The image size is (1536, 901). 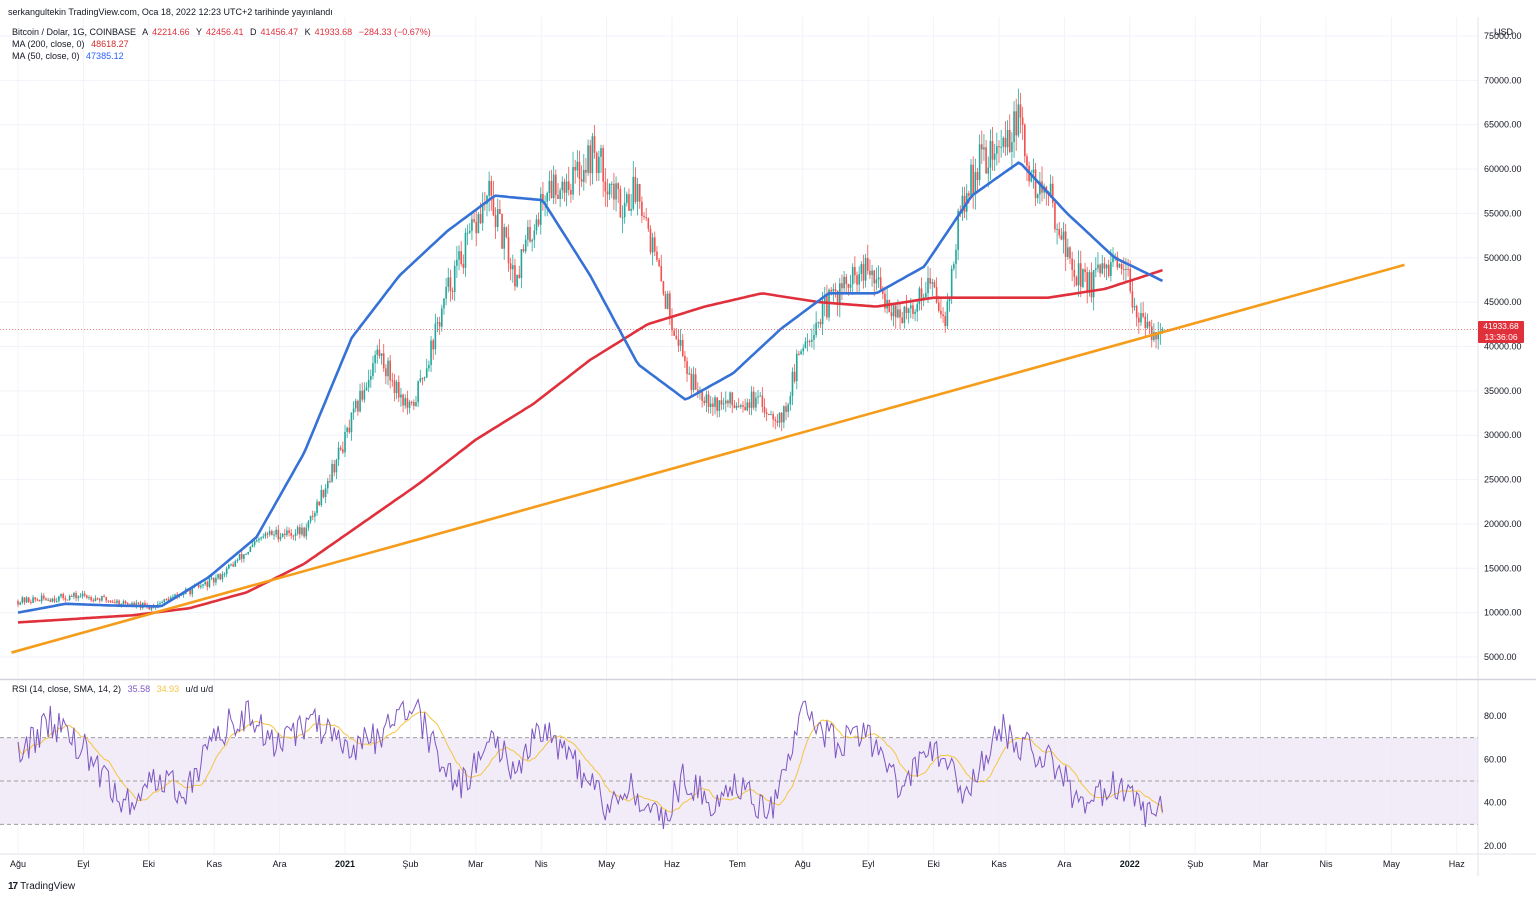 I want to click on price-tick-label: 50000.00, so click(x=1503, y=258).